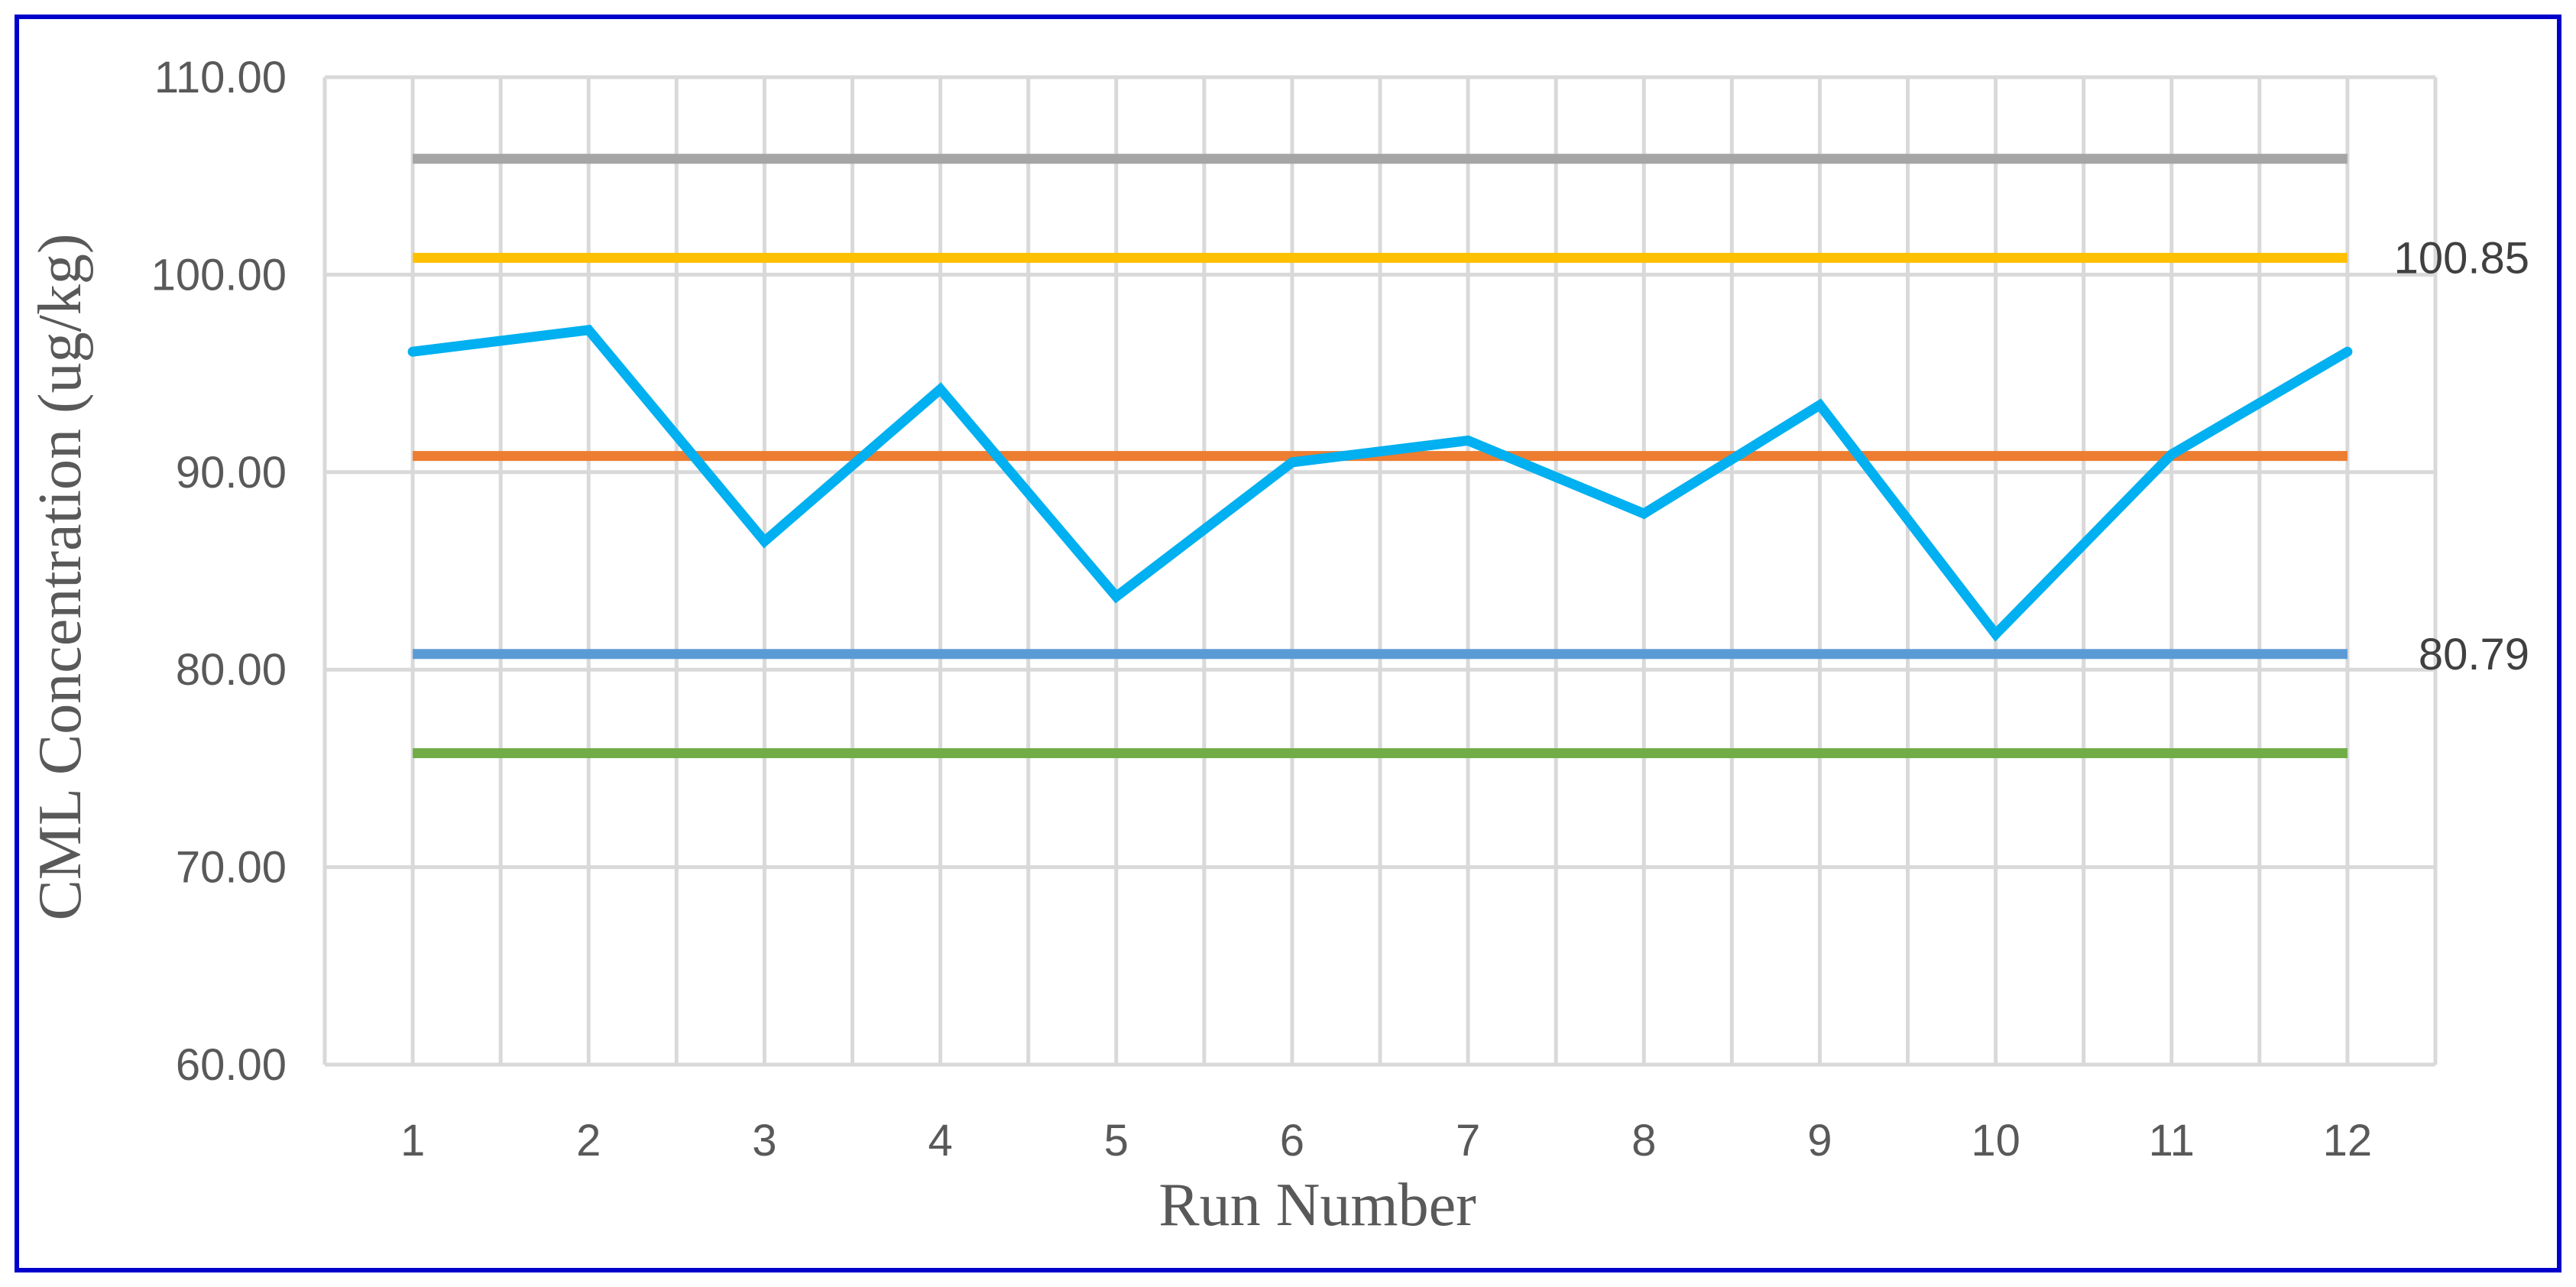  Describe the element at coordinates (412, 1140) in the screenshot. I see `x-tick-label: 1` at that location.